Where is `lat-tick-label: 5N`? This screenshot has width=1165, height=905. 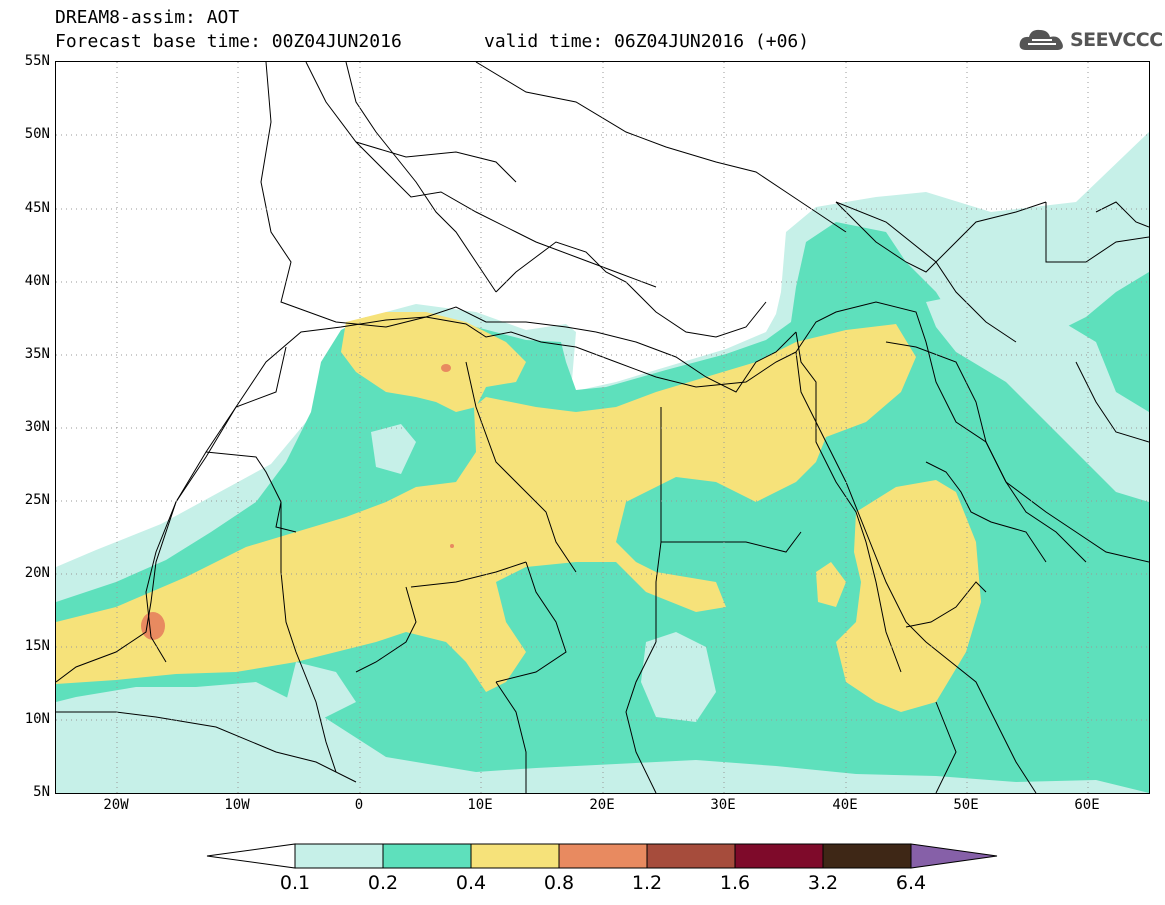
lat-tick-label: 5N is located at coordinates (41, 792).